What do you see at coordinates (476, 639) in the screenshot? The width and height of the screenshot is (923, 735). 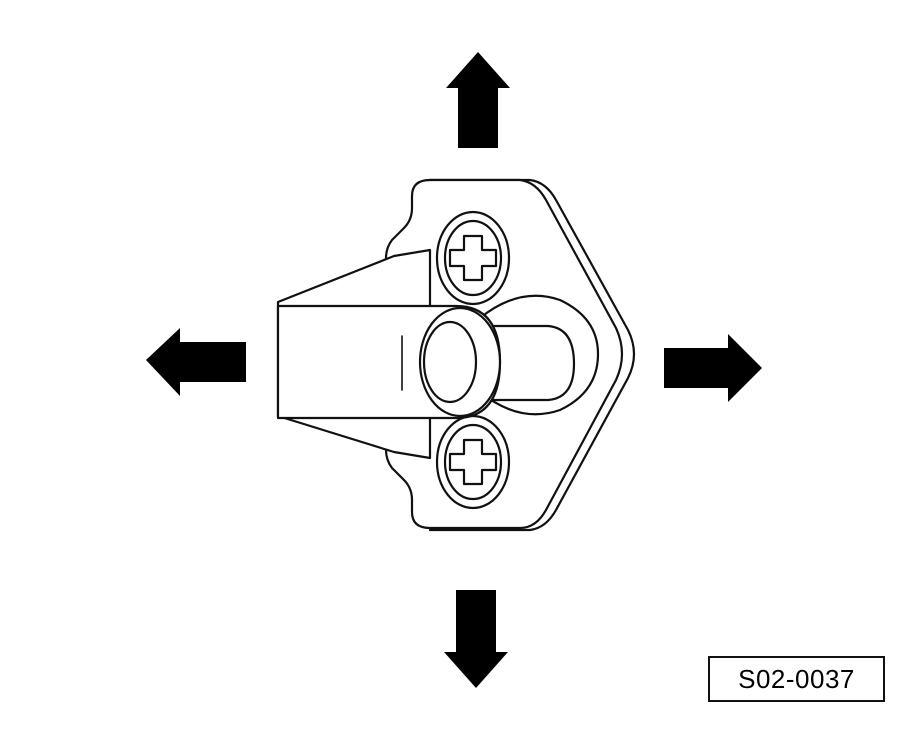 I see `arrow-down-icon` at bounding box center [476, 639].